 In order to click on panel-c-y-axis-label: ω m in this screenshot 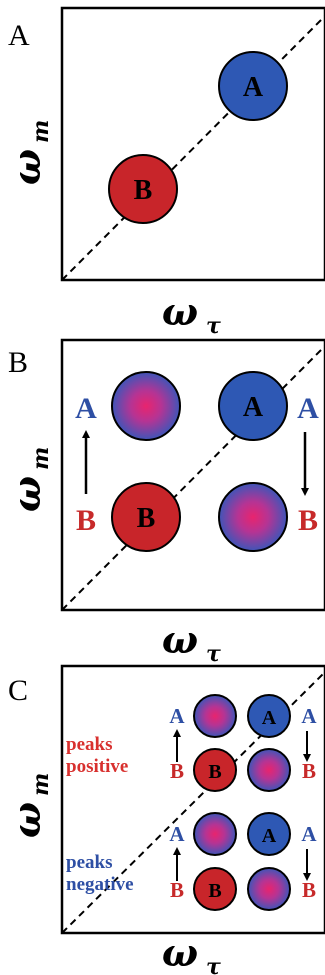, I will do `click(29, 805)`.